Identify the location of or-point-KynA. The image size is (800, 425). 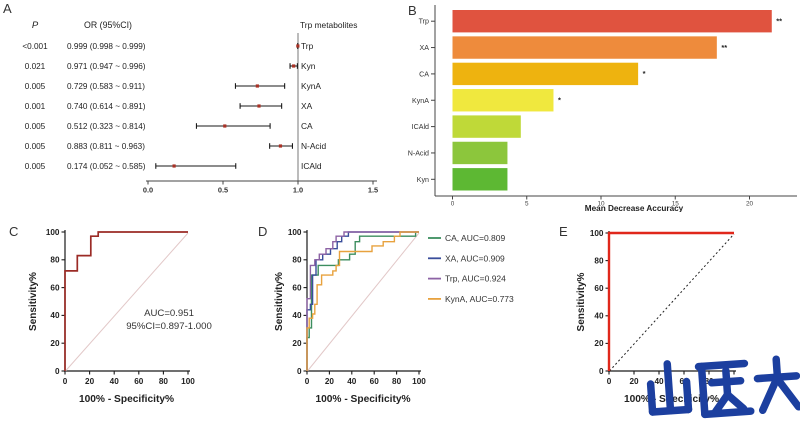
(257, 86).